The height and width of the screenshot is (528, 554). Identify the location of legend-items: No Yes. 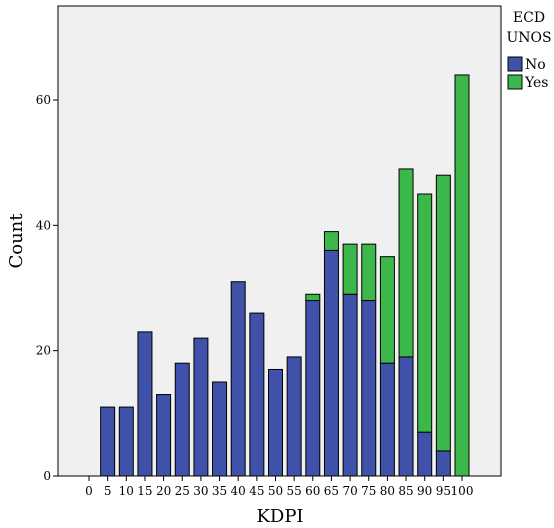
(528, 73).